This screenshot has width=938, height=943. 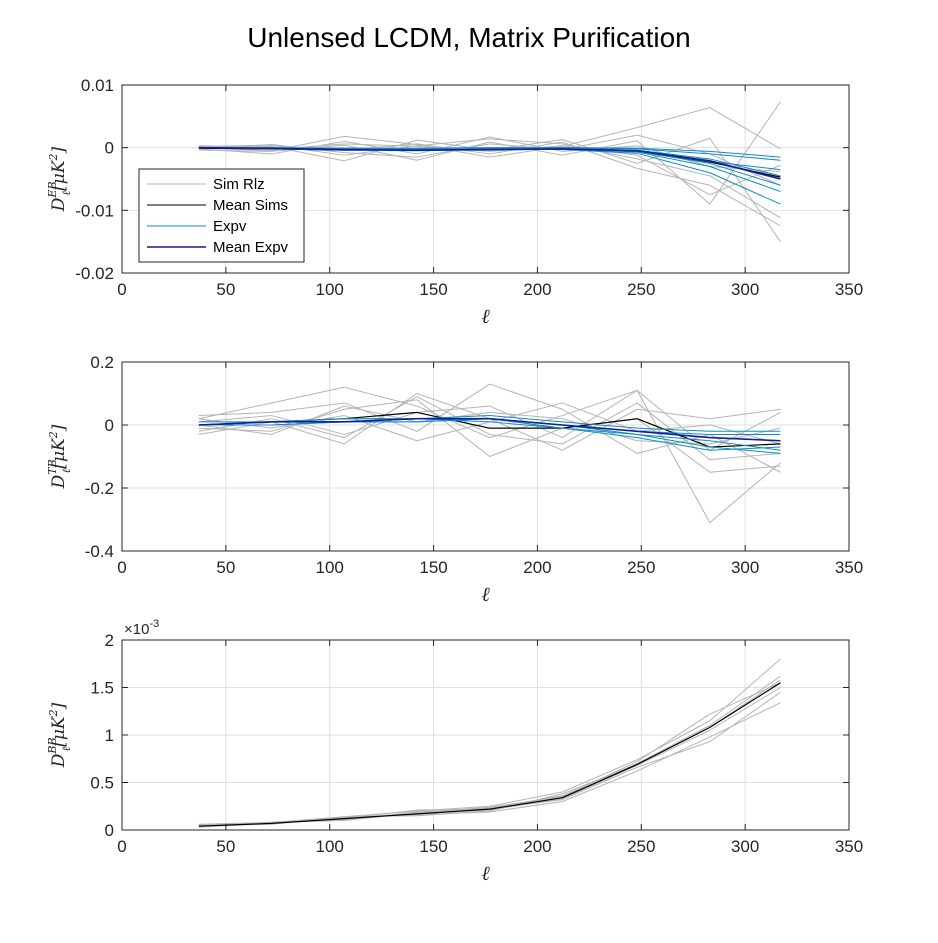 What do you see at coordinates (251, 247) in the screenshot?
I see `legend-entry-label: Mean Expv` at bounding box center [251, 247].